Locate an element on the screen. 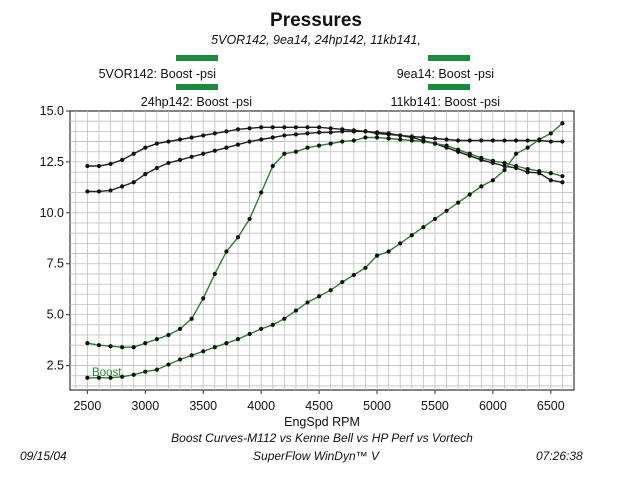 The height and width of the screenshot is (480, 640). y-tick-label: 5.0 is located at coordinates (55, 315).